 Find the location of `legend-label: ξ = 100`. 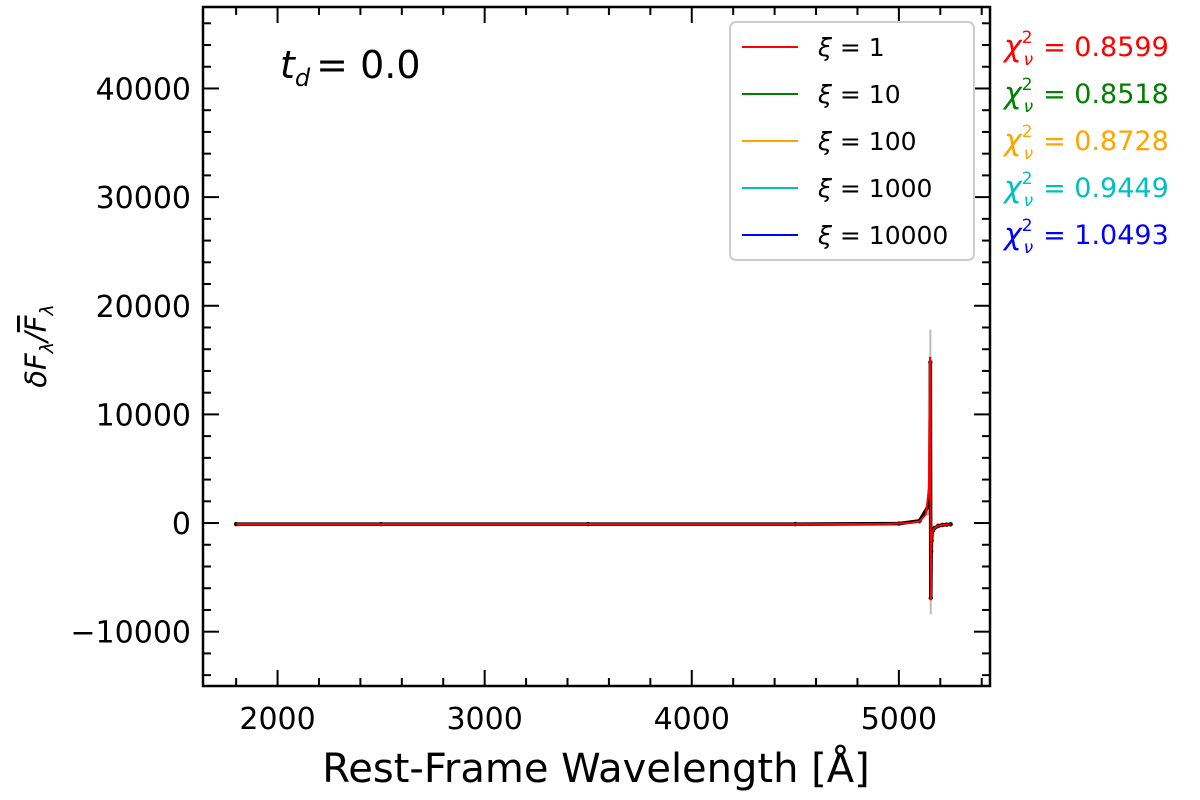

legend-label: ξ = 100 is located at coordinates (867, 141).